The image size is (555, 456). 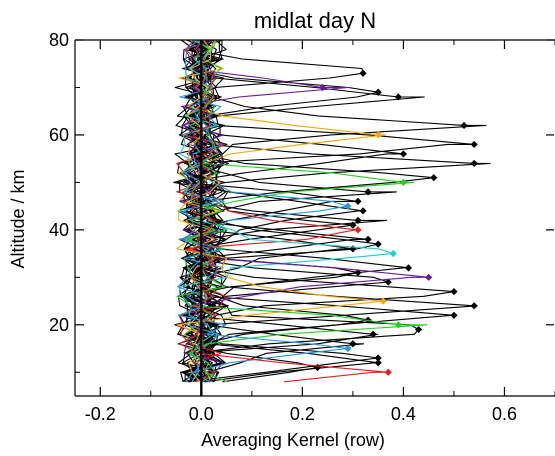 What do you see at coordinates (504, 414) in the screenshot?
I see `x-tick-label: 0.6` at bounding box center [504, 414].